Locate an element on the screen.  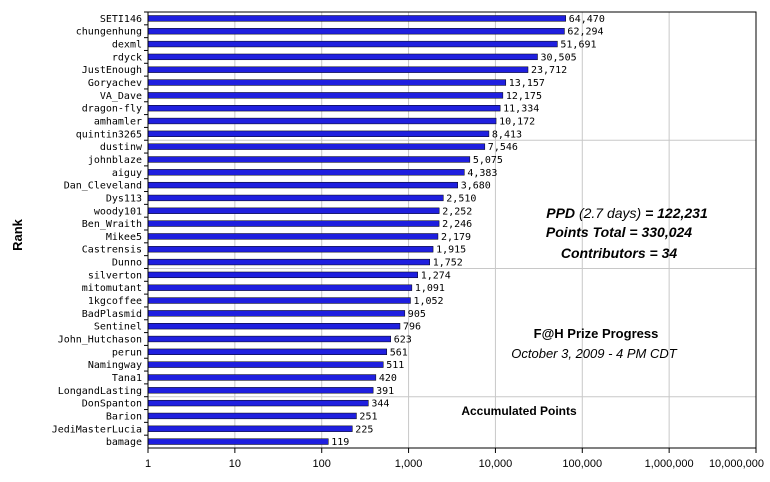
contributors: Contributors = 34 is located at coordinates (619, 253).